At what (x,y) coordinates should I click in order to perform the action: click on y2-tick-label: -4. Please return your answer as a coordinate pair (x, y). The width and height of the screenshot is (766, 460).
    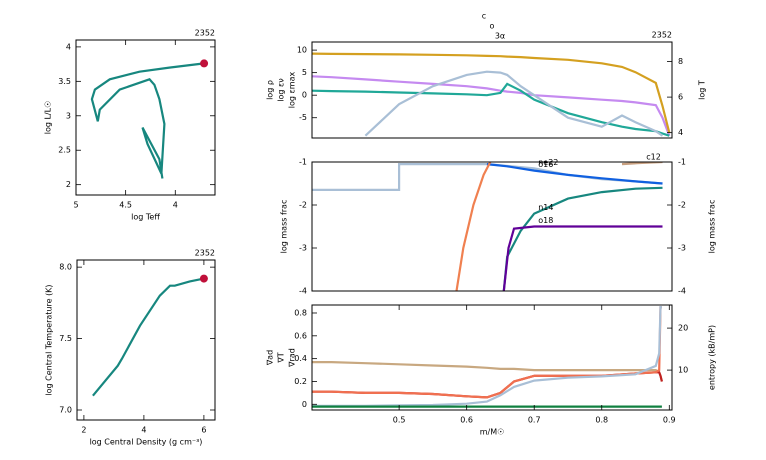
    Looking at the image, I should click on (682, 291).